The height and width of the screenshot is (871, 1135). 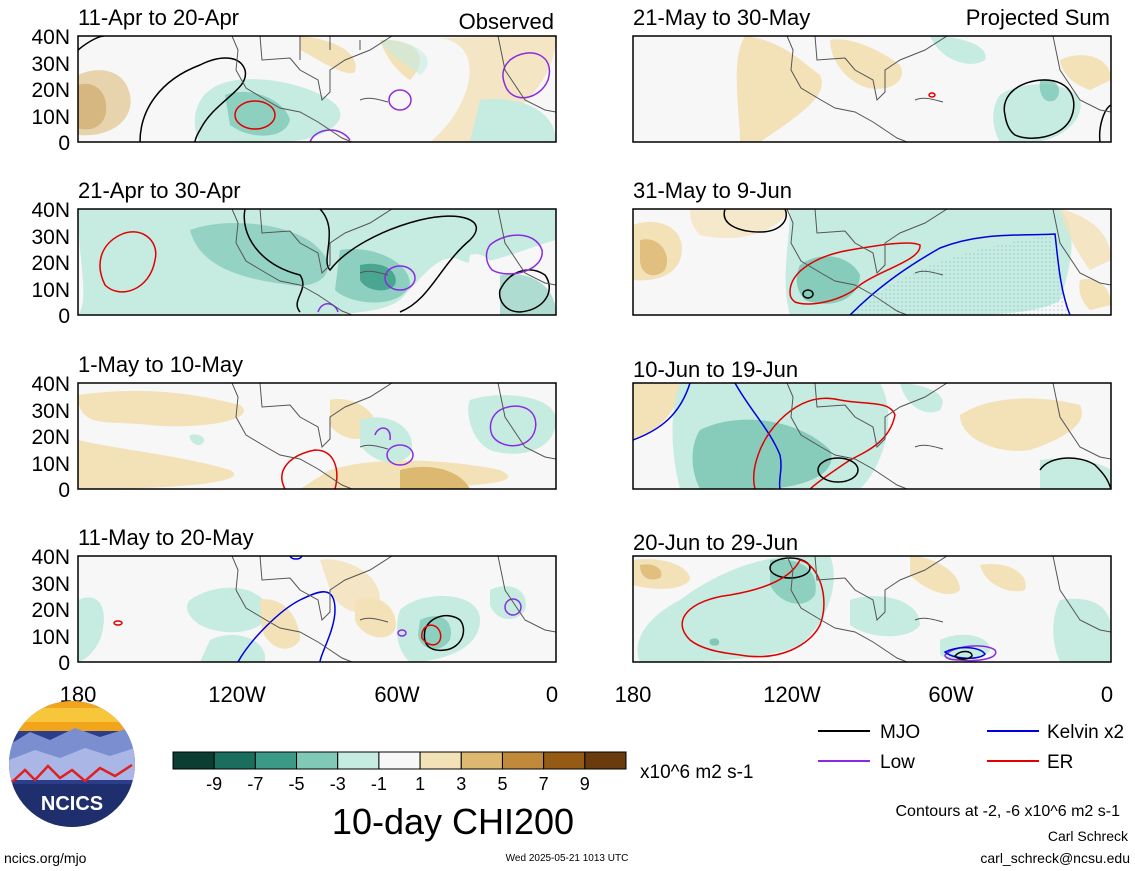 I want to click on legend-label-mjo: MJO, so click(x=900, y=732).